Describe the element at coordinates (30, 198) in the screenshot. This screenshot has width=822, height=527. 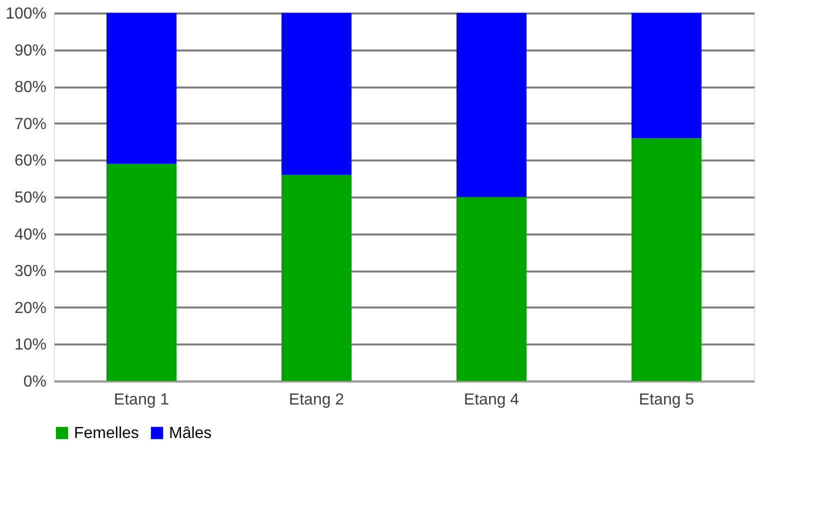
I see `y-tick-label: 50%` at that location.